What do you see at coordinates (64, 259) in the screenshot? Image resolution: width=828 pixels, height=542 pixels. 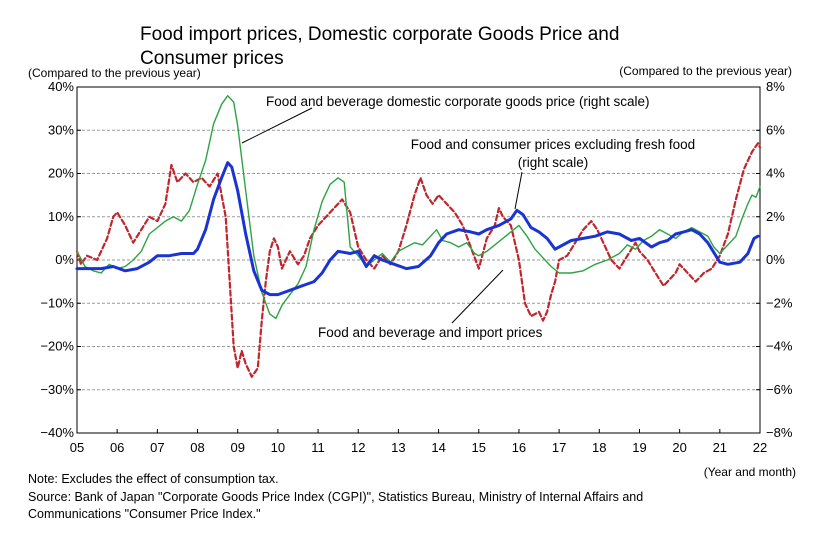 I see `left-tick-label: 0%` at bounding box center [64, 259].